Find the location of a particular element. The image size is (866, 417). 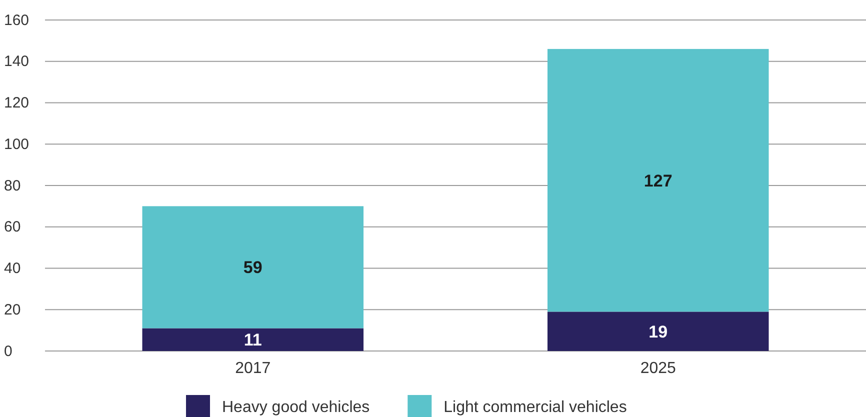

y-tick-label: 80 is located at coordinates (12, 185).